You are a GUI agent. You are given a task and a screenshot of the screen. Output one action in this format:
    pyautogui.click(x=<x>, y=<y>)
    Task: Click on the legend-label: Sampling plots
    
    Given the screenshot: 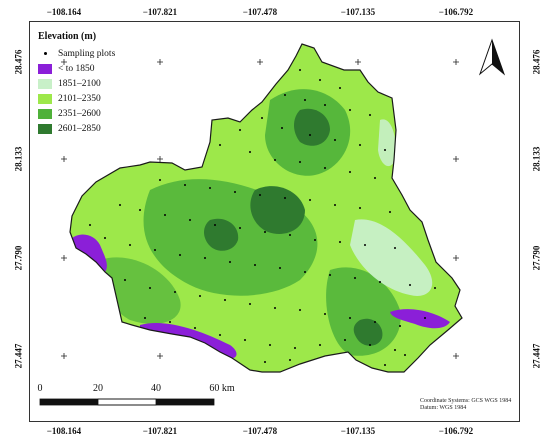 What is the action you would take?
    pyautogui.click(x=87, y=53)
    